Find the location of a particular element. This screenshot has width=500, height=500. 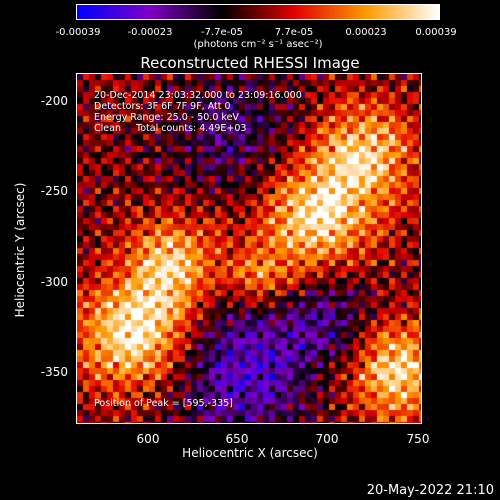

colorbar-tick: 7.7e-05 is located at coordinates (294, 32).